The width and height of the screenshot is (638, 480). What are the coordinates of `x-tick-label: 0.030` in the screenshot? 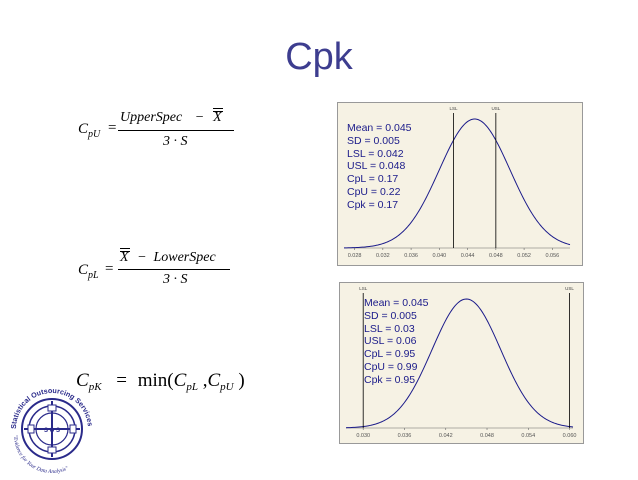 It's located at (363, 436).